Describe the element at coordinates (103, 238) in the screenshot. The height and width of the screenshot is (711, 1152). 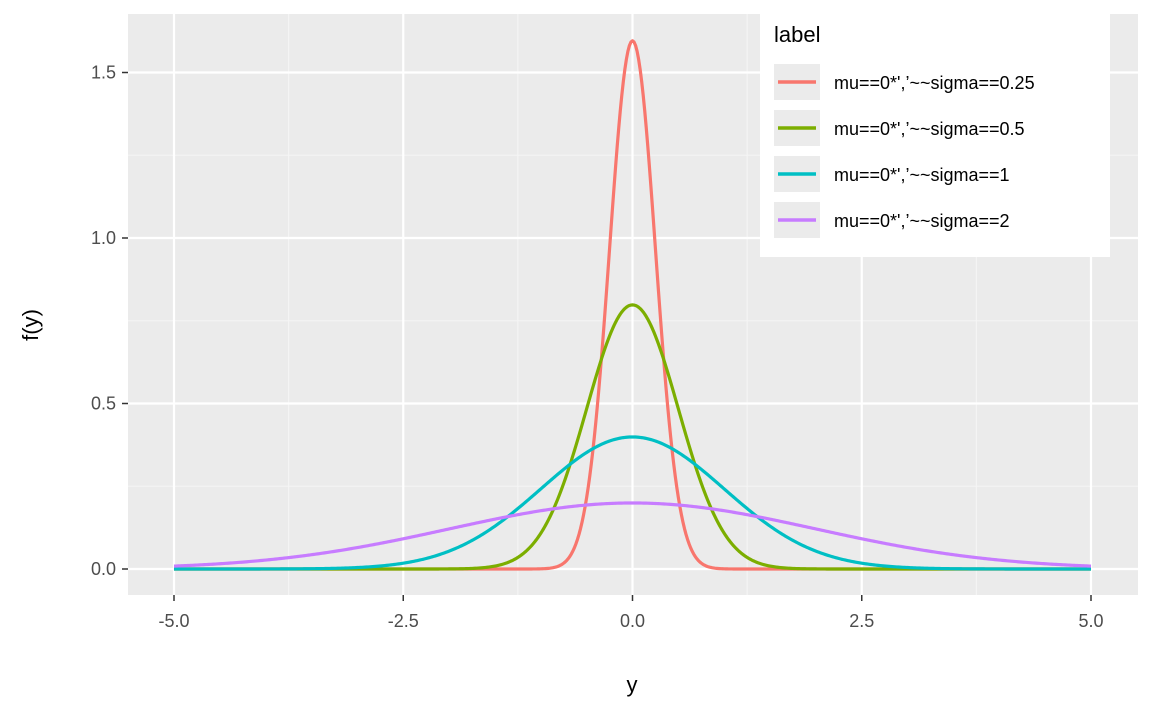
I see `y-tick-label: 1.0` at that location.